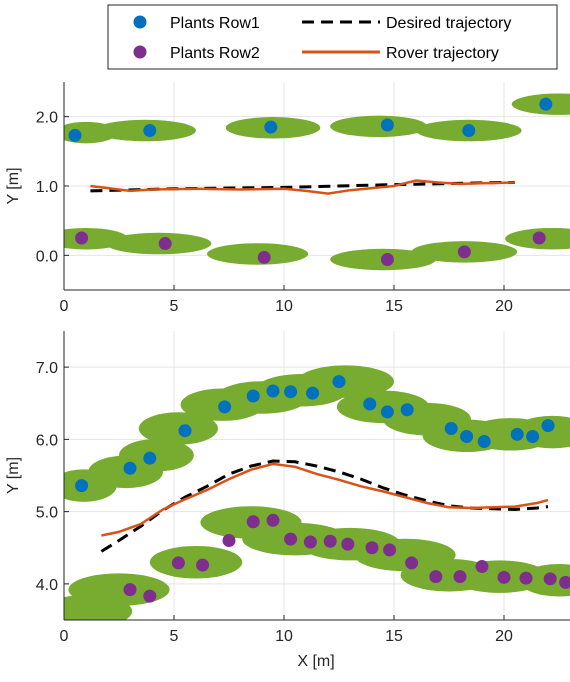 The width and height of the screenshot is (570, 682). I want to click on legend-box, so click(332, 37).